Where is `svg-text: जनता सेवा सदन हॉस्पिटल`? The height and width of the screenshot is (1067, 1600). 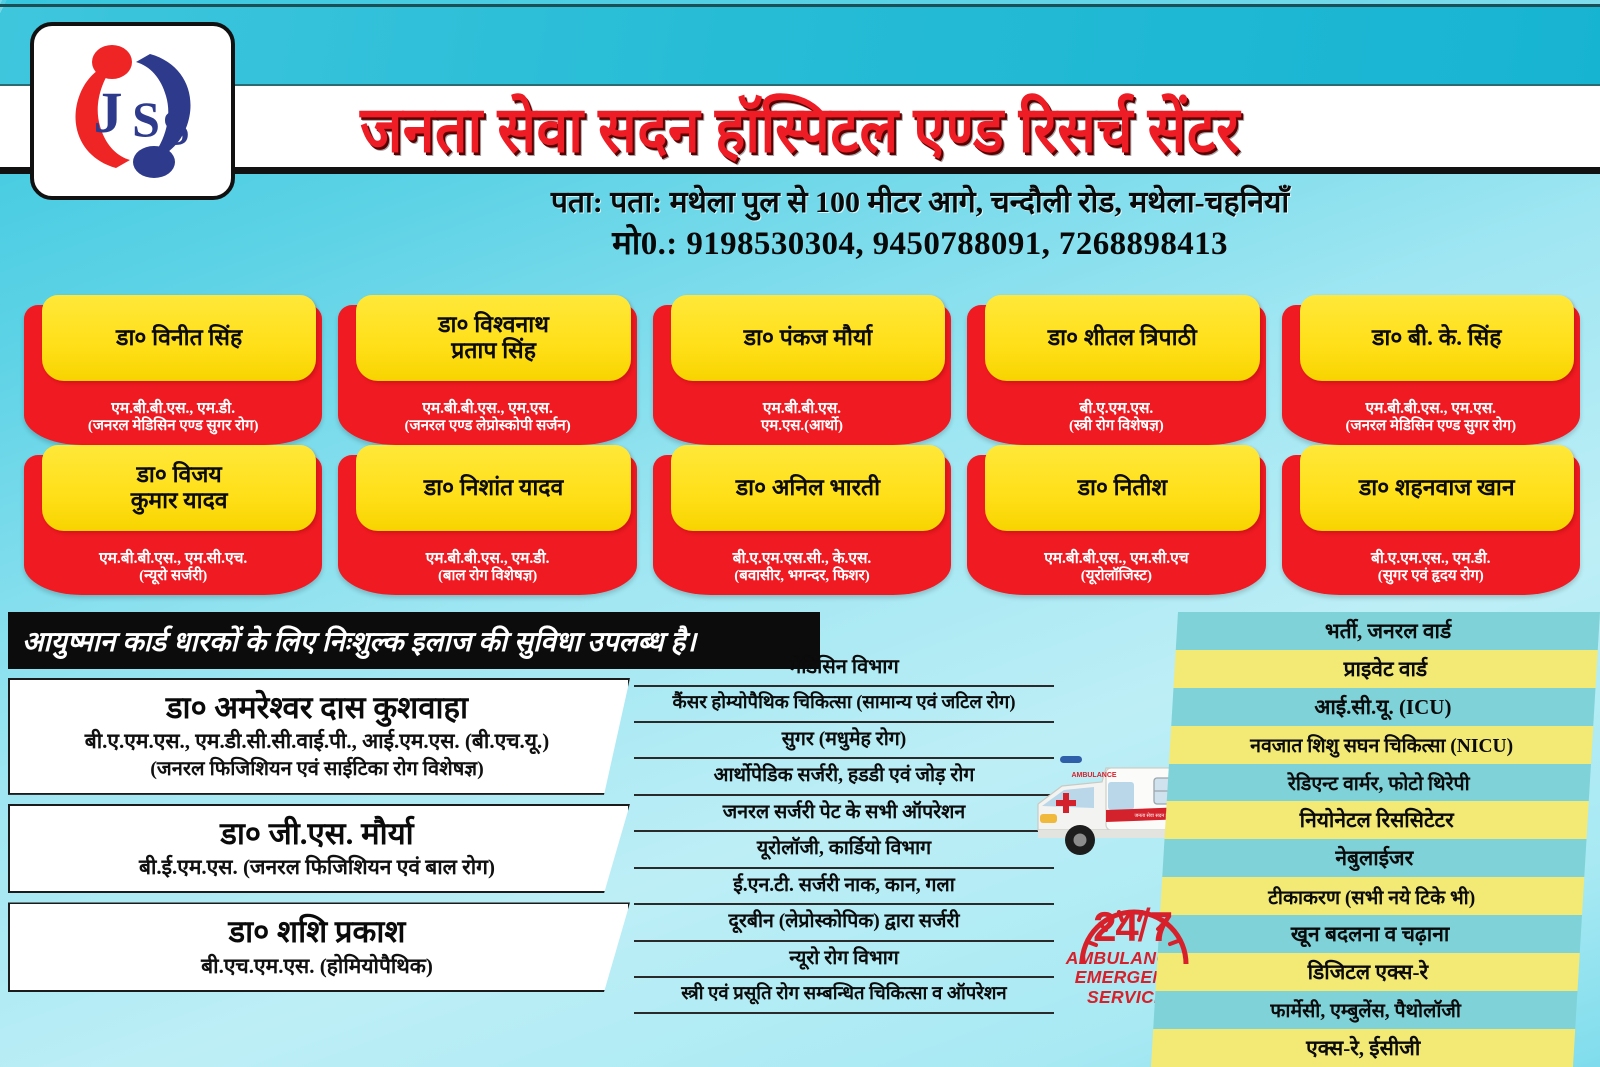 svg-text: जनता सेवा सदन हॉस्पिटल is located at coordinates (1158, 815).